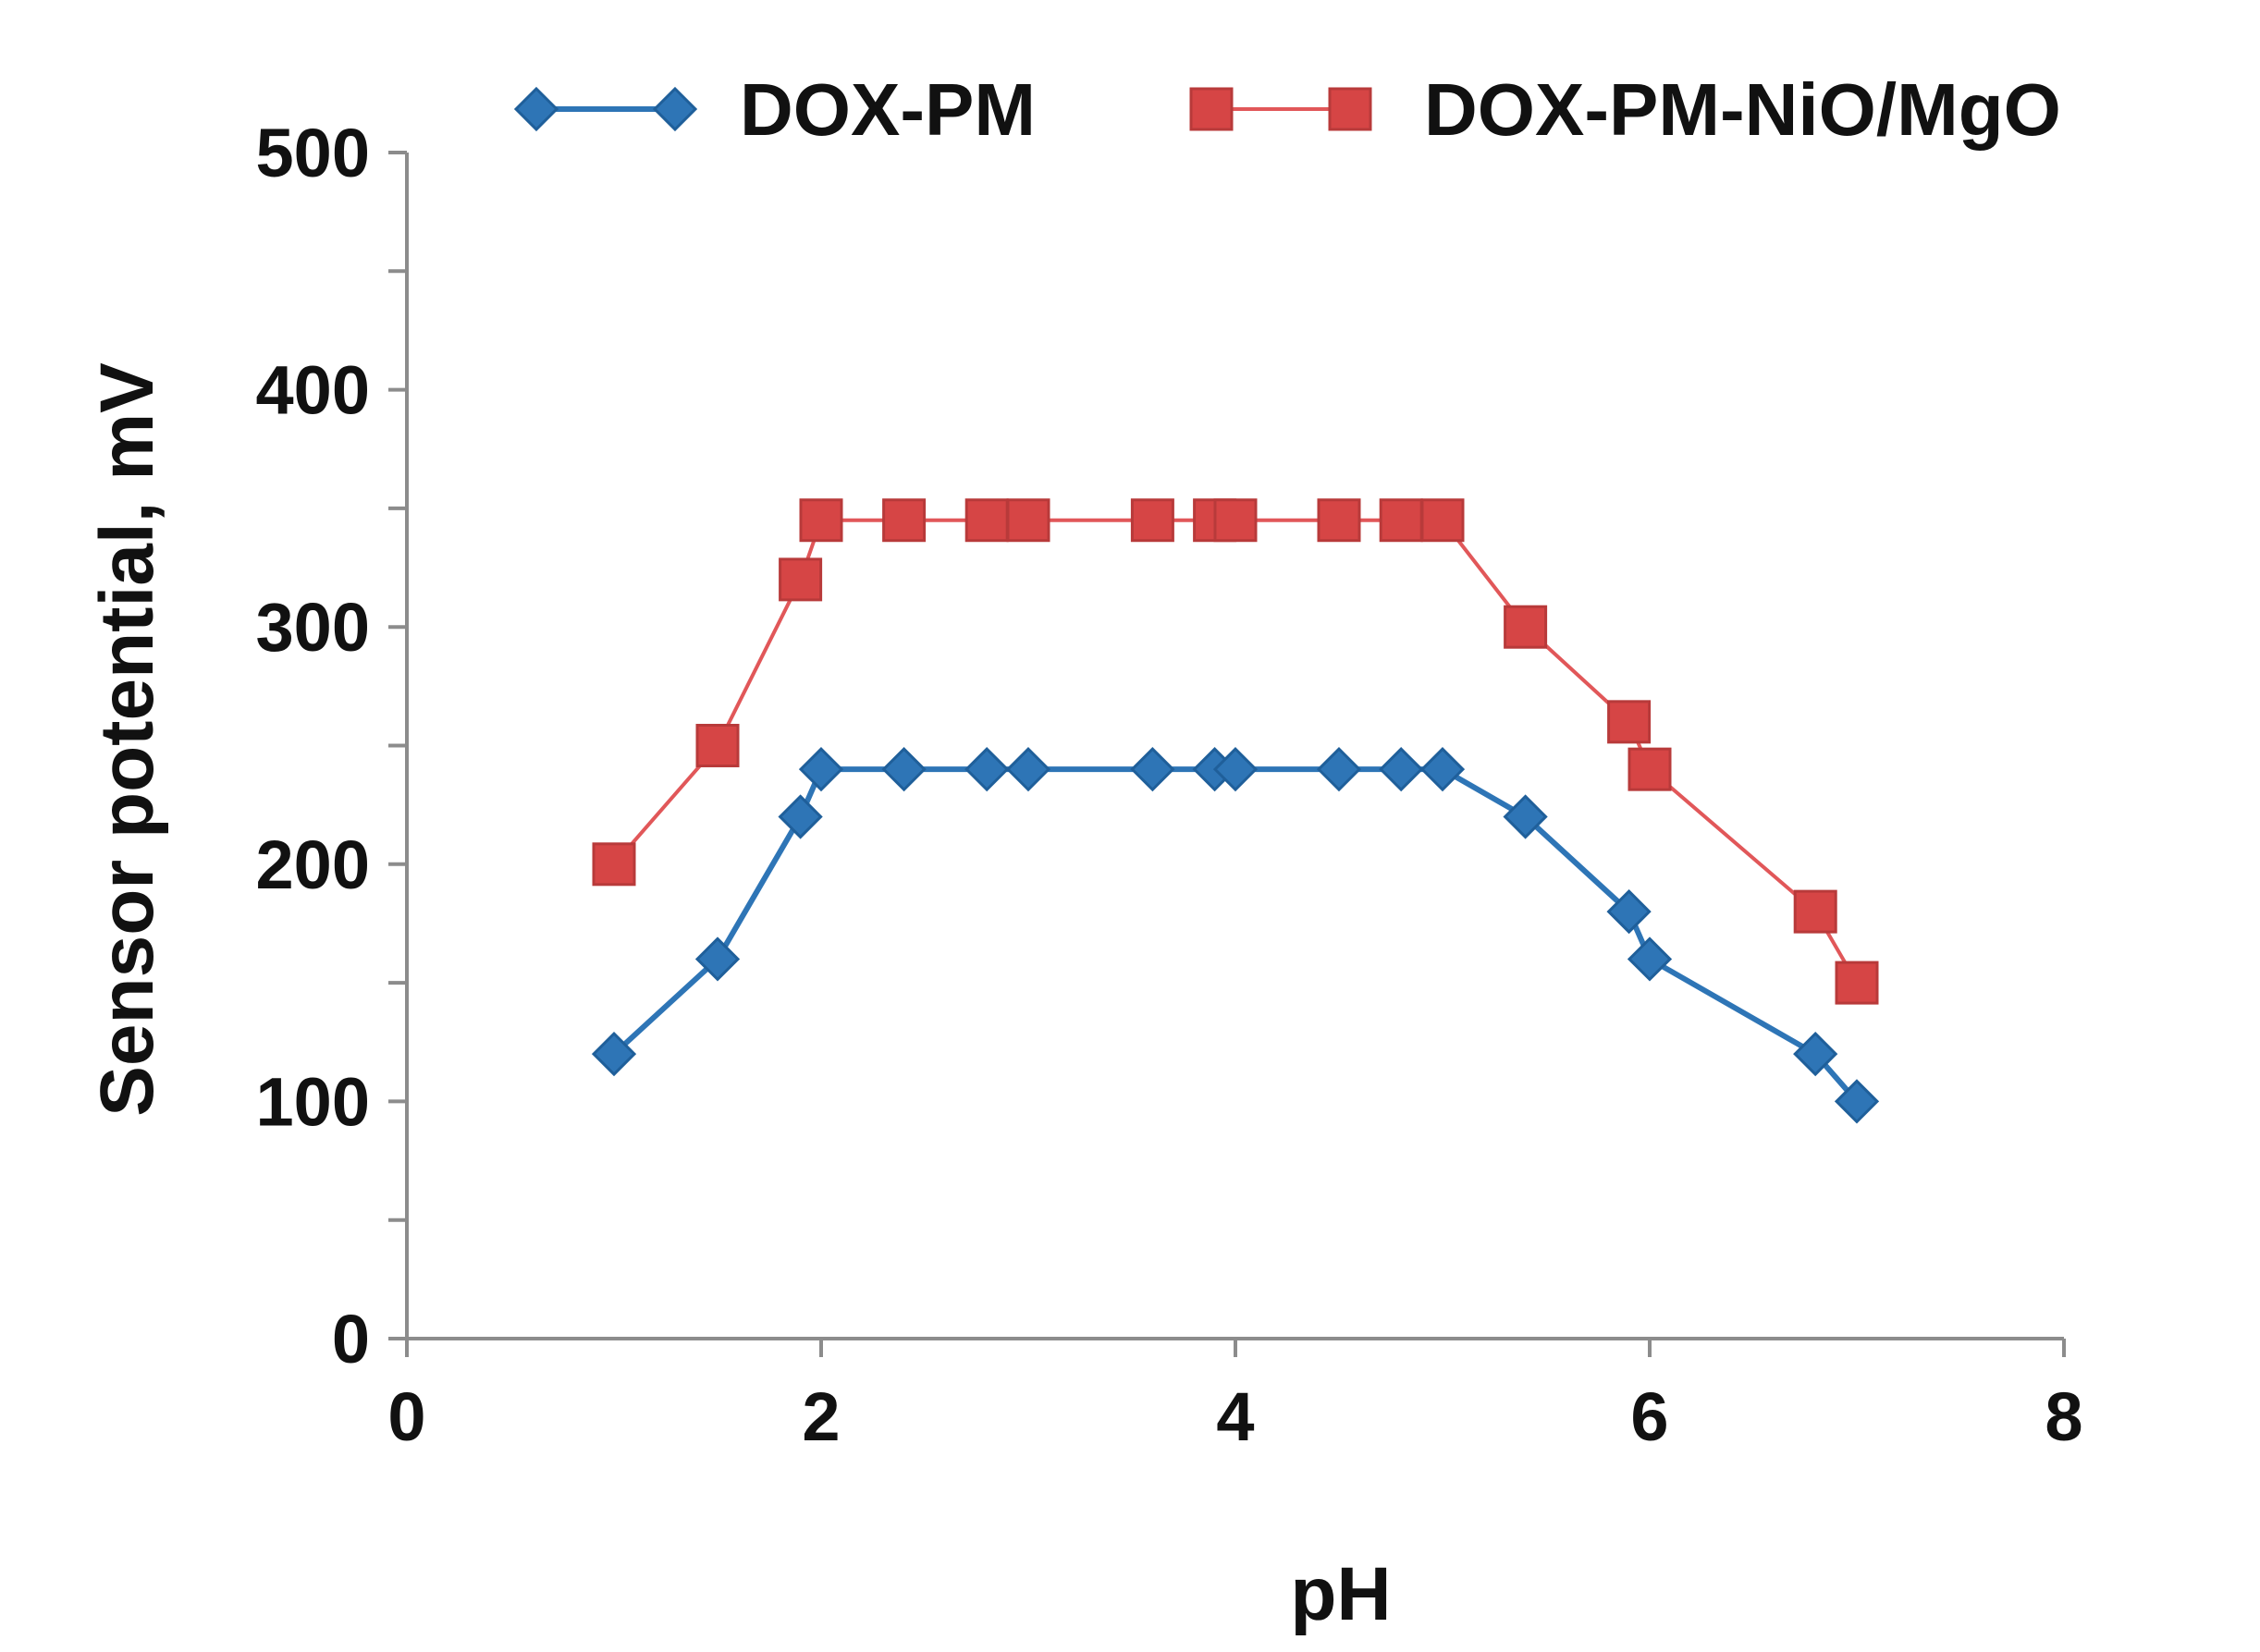  I want to click on legend-label-dox-pm: DOX-PM, so click(888, 109).